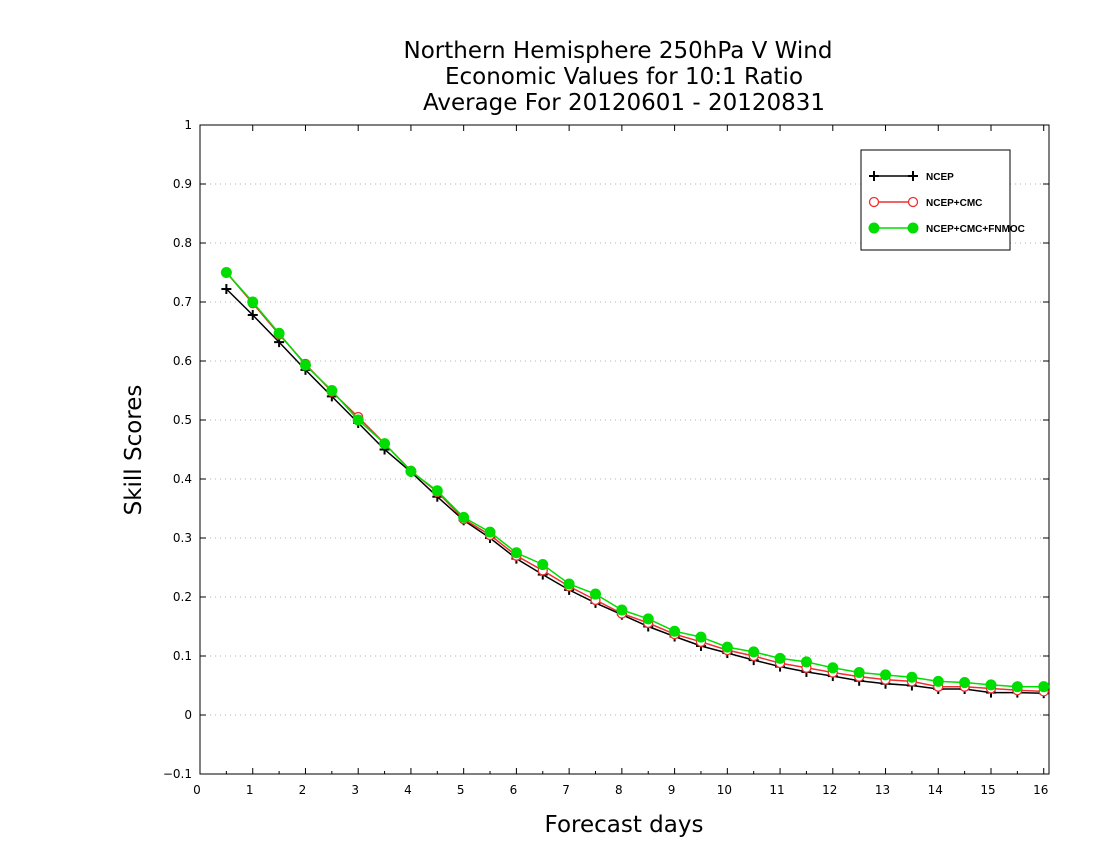  I want to click on title-line-2: Economic Values for 10:1 Ratio, so click(624, 77).